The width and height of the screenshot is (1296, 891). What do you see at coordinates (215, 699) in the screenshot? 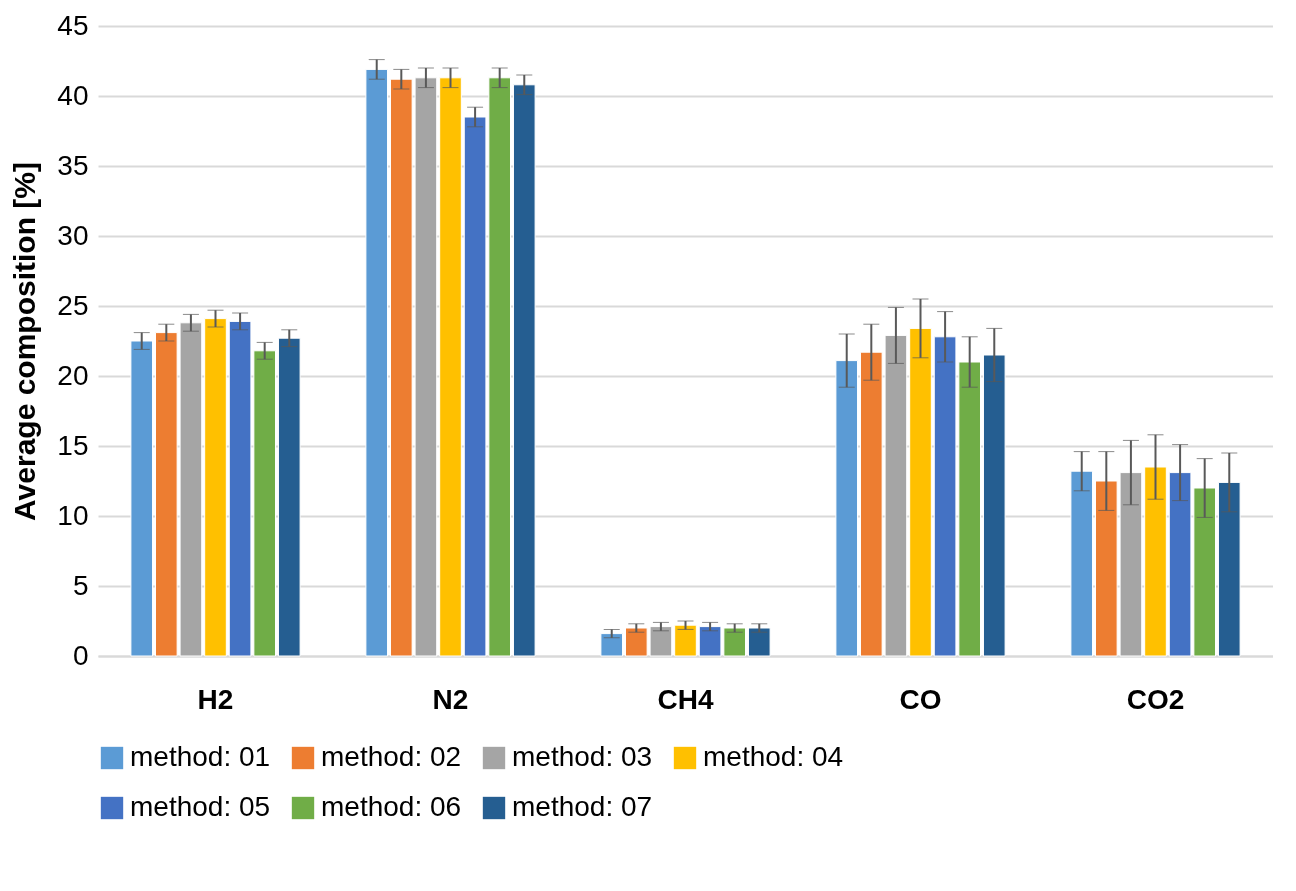
I see `x-tick-label: H2` at bounding box center [215, 699].